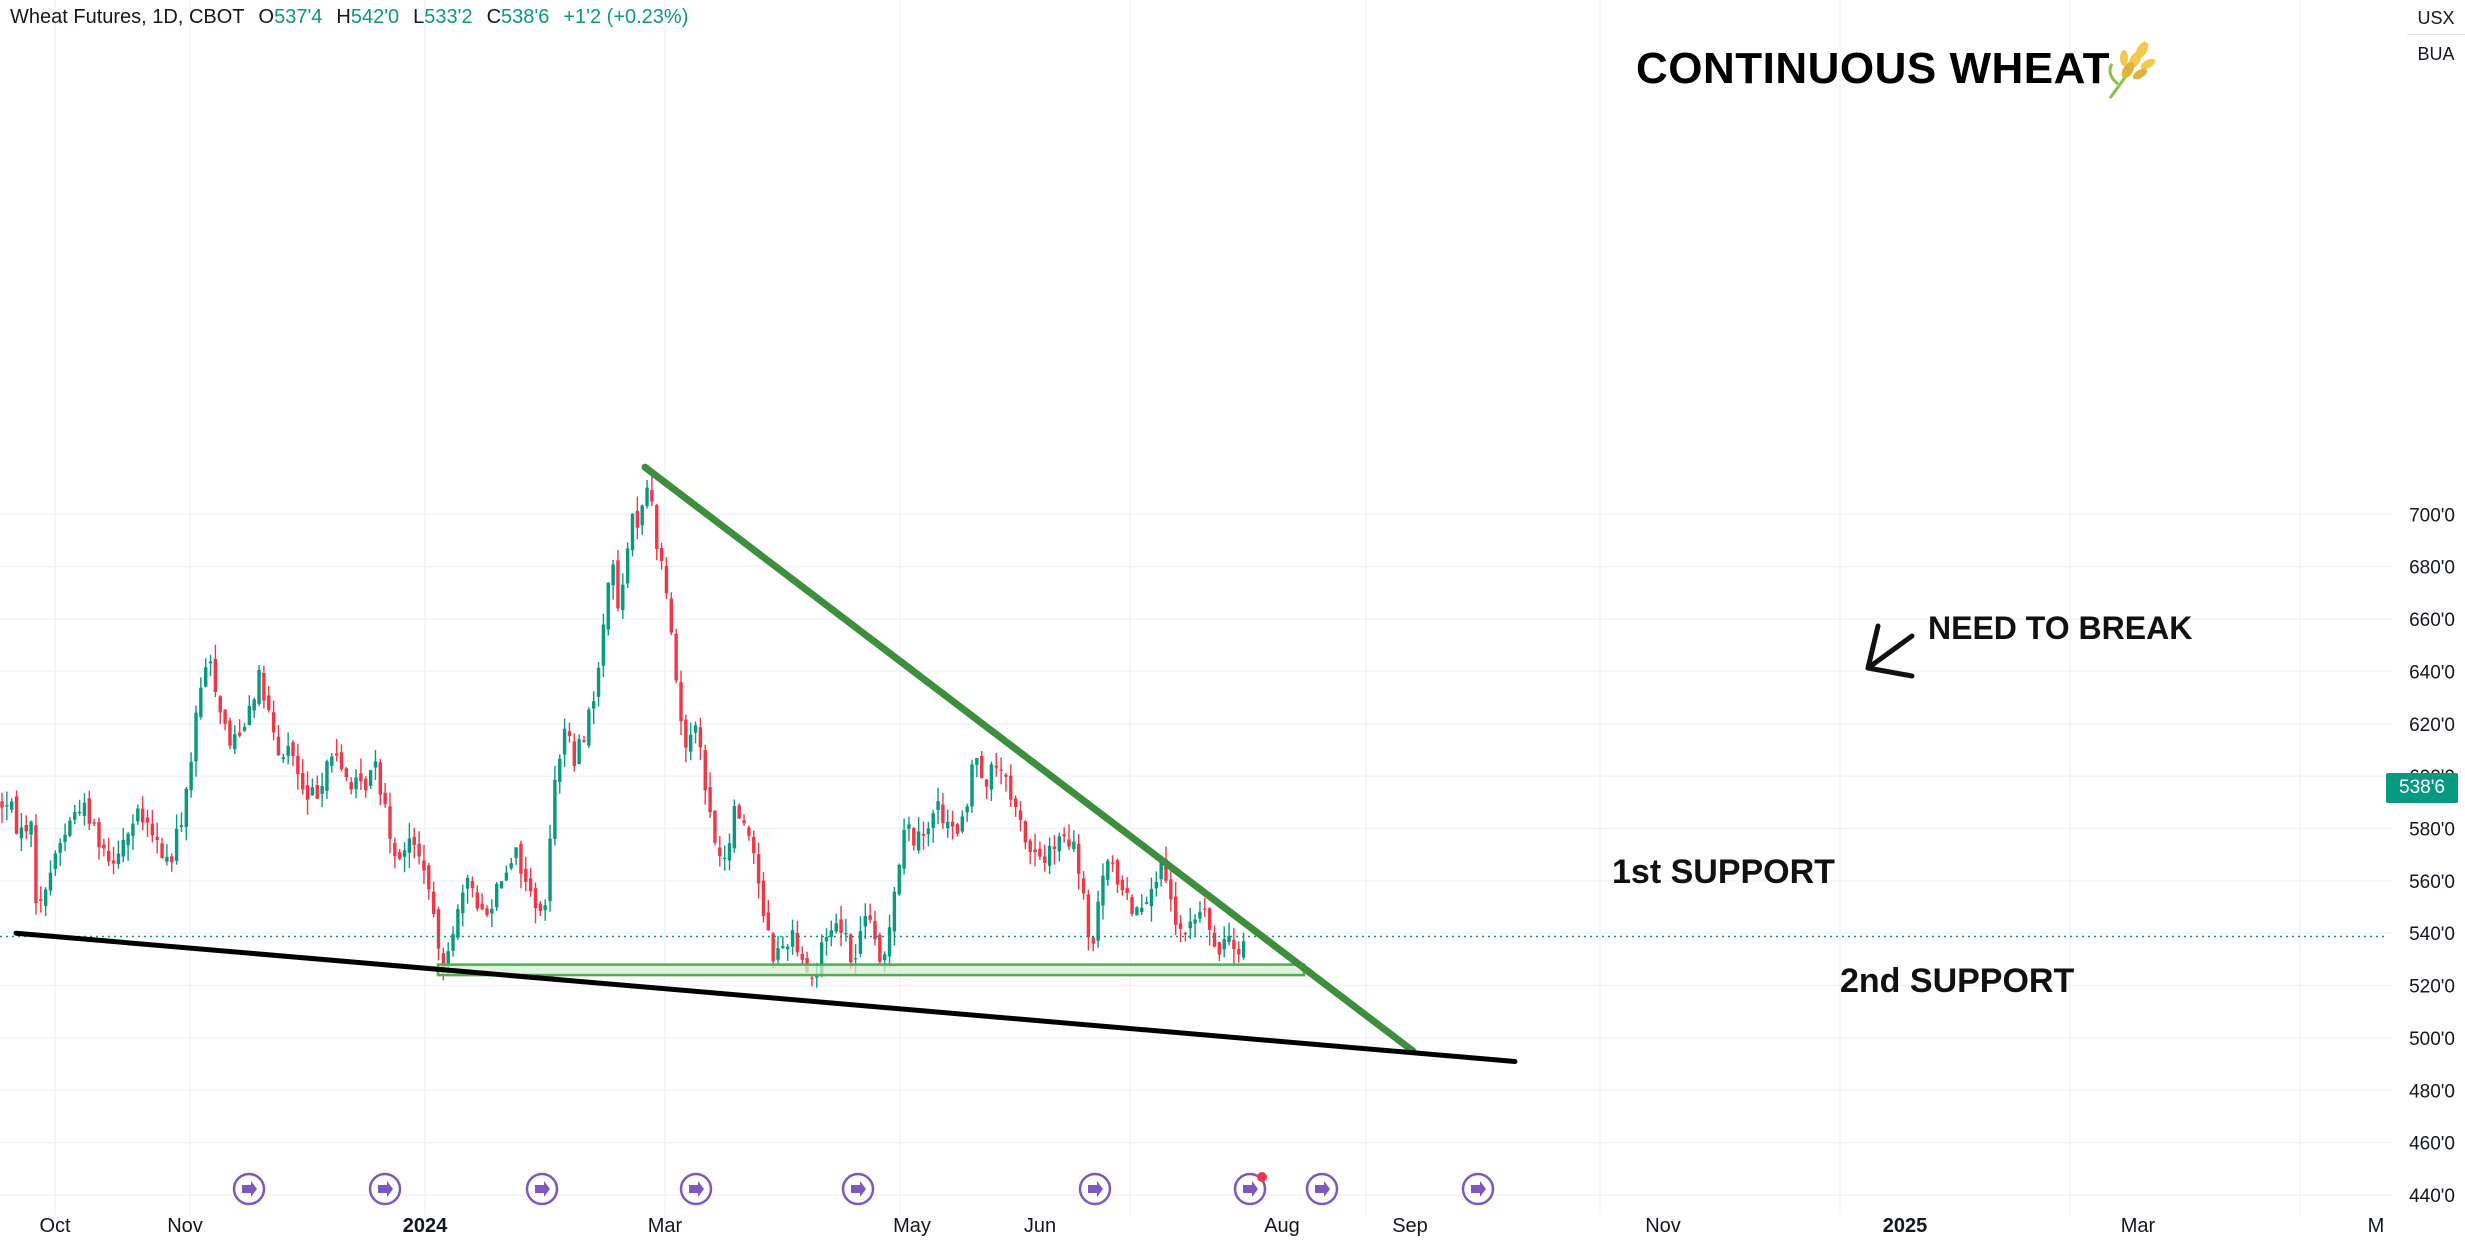 This screenshot has width=2465, height=1248. Describe the element at coordinates (2436, 54) in the screenshot. I see `measure-unit-button: BUA` at that location.